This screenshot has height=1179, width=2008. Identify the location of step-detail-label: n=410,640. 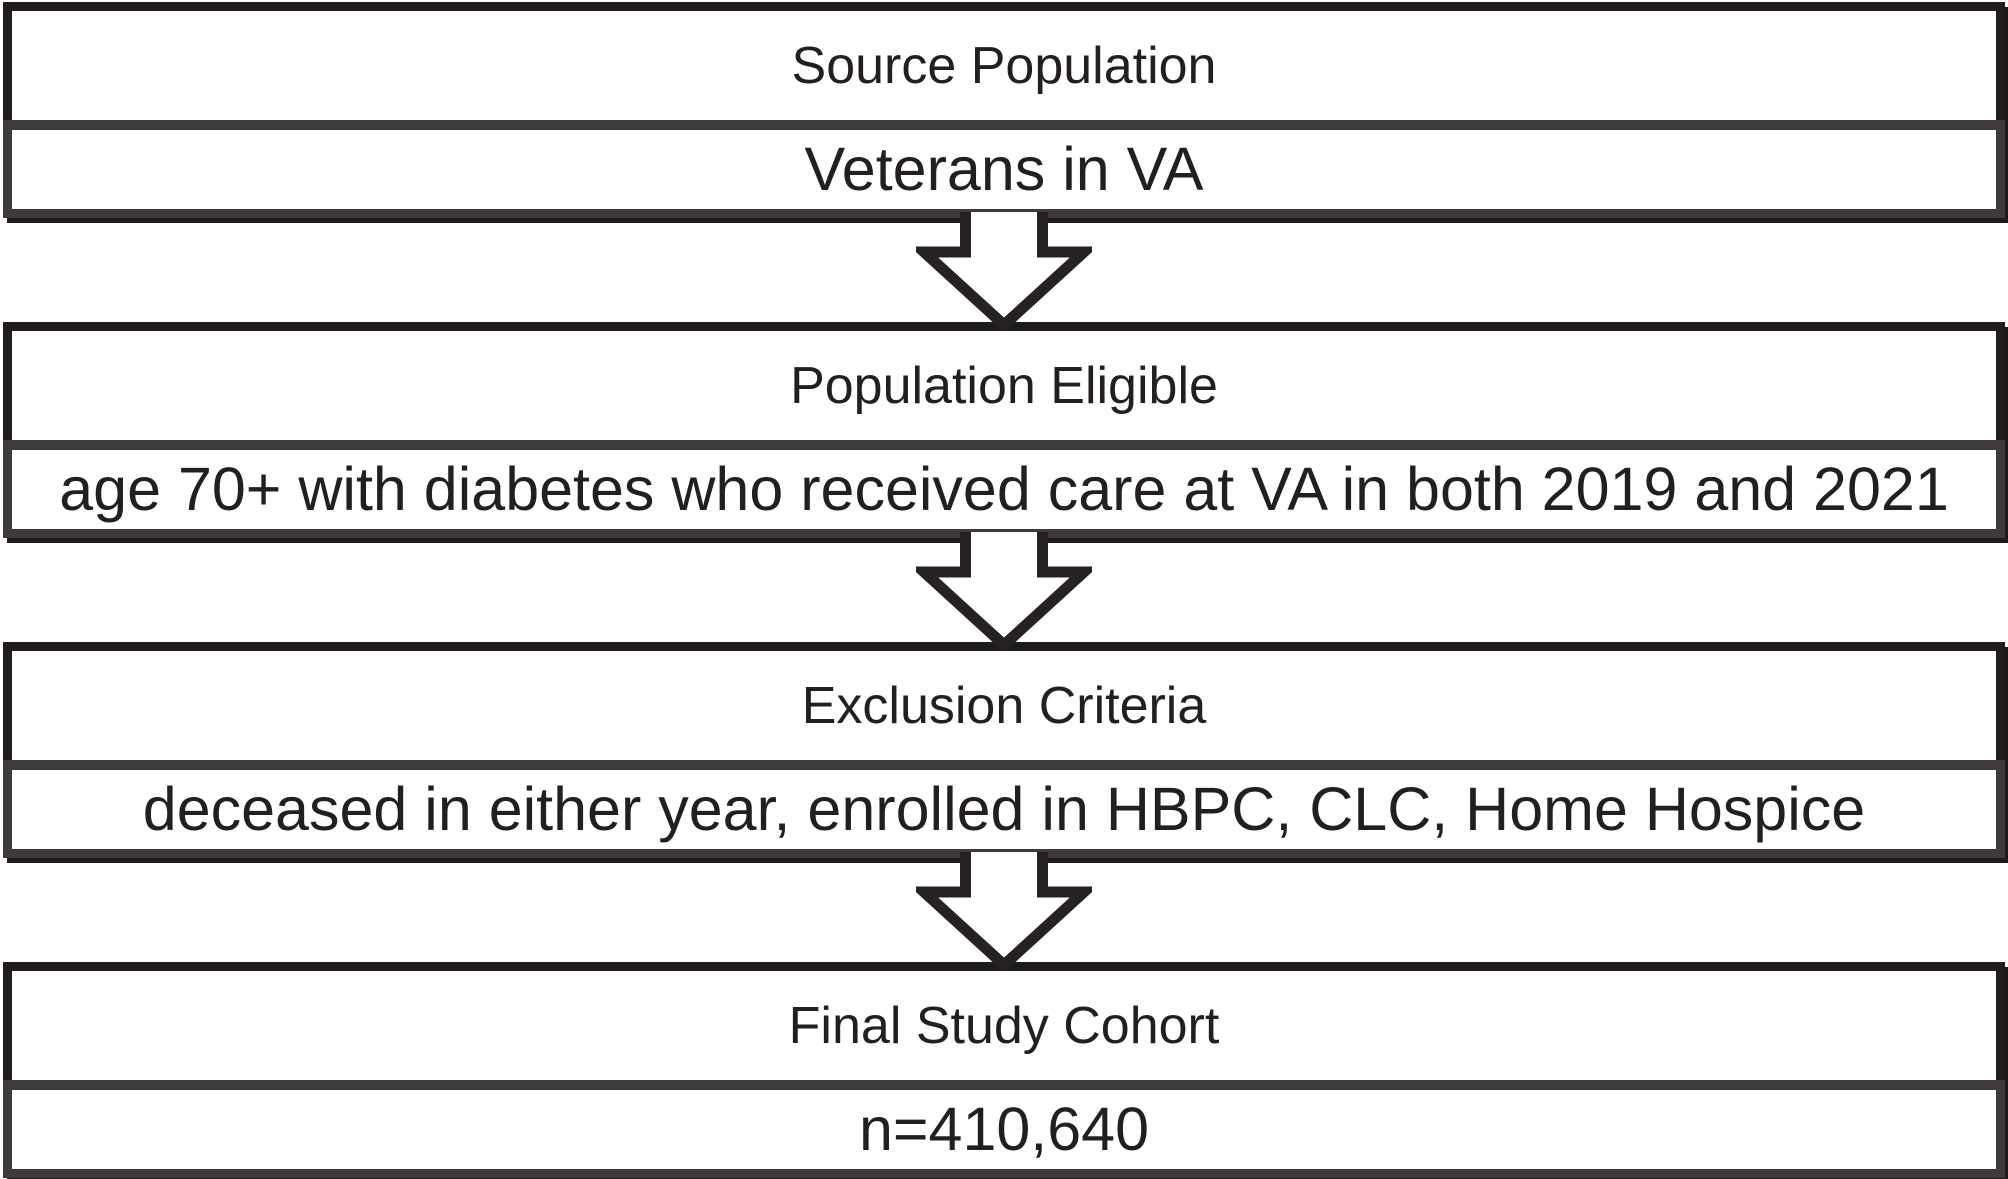
(1004, 1129).